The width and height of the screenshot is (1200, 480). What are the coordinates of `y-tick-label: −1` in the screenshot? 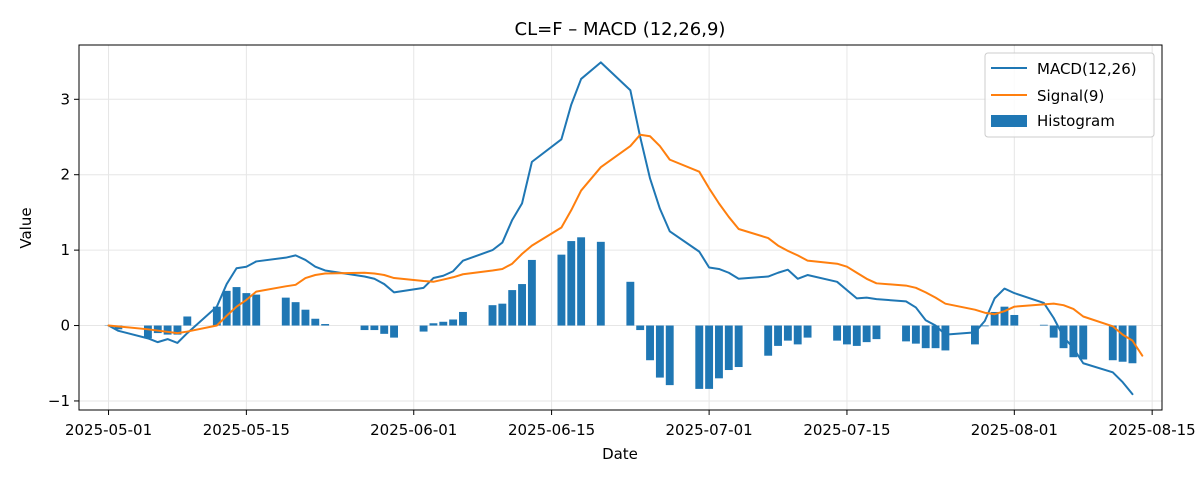 It's located at (59, 401).